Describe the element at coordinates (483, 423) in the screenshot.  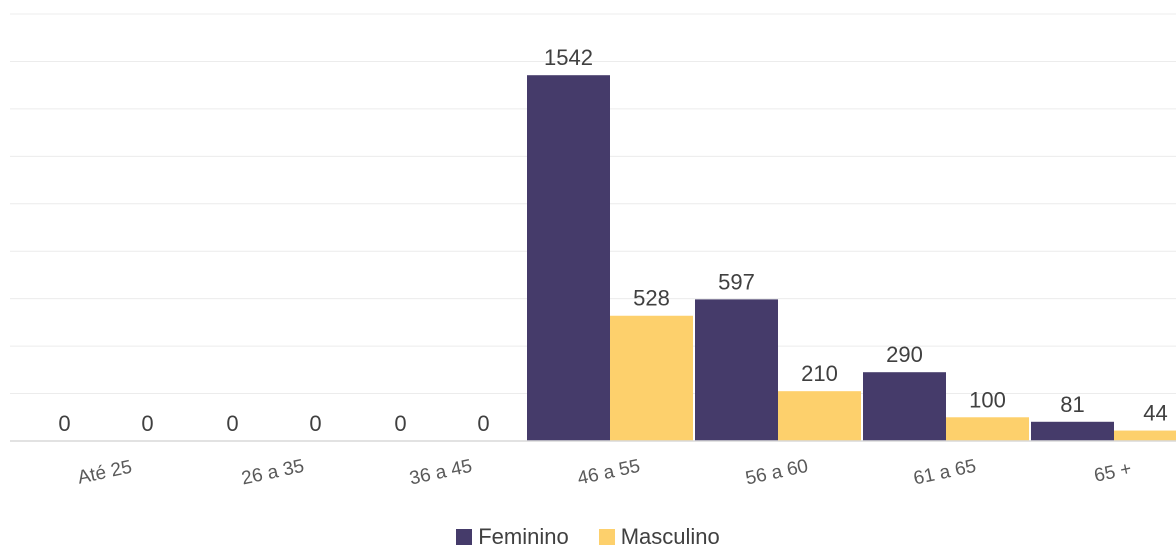
I see `data-label-masculino-2: 0` at that location.